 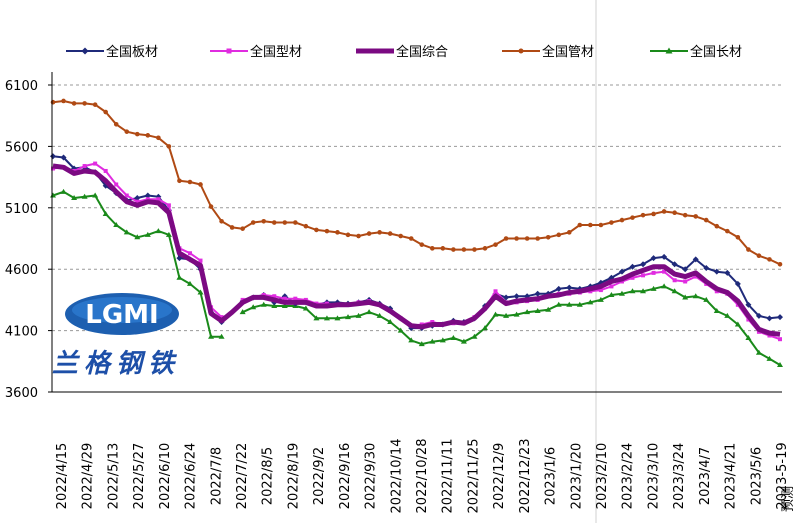 What do you see at coordinates (21, 393) in the screenshot?
I see `y-tick-label: 3600` at bounding box center [21, 393].